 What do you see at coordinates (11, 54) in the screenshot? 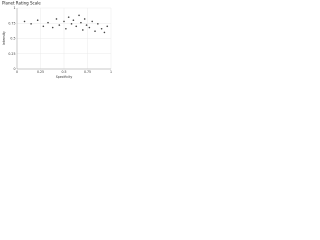
I see `y-tick-label: 0.25` at bounding box center [11, 54].